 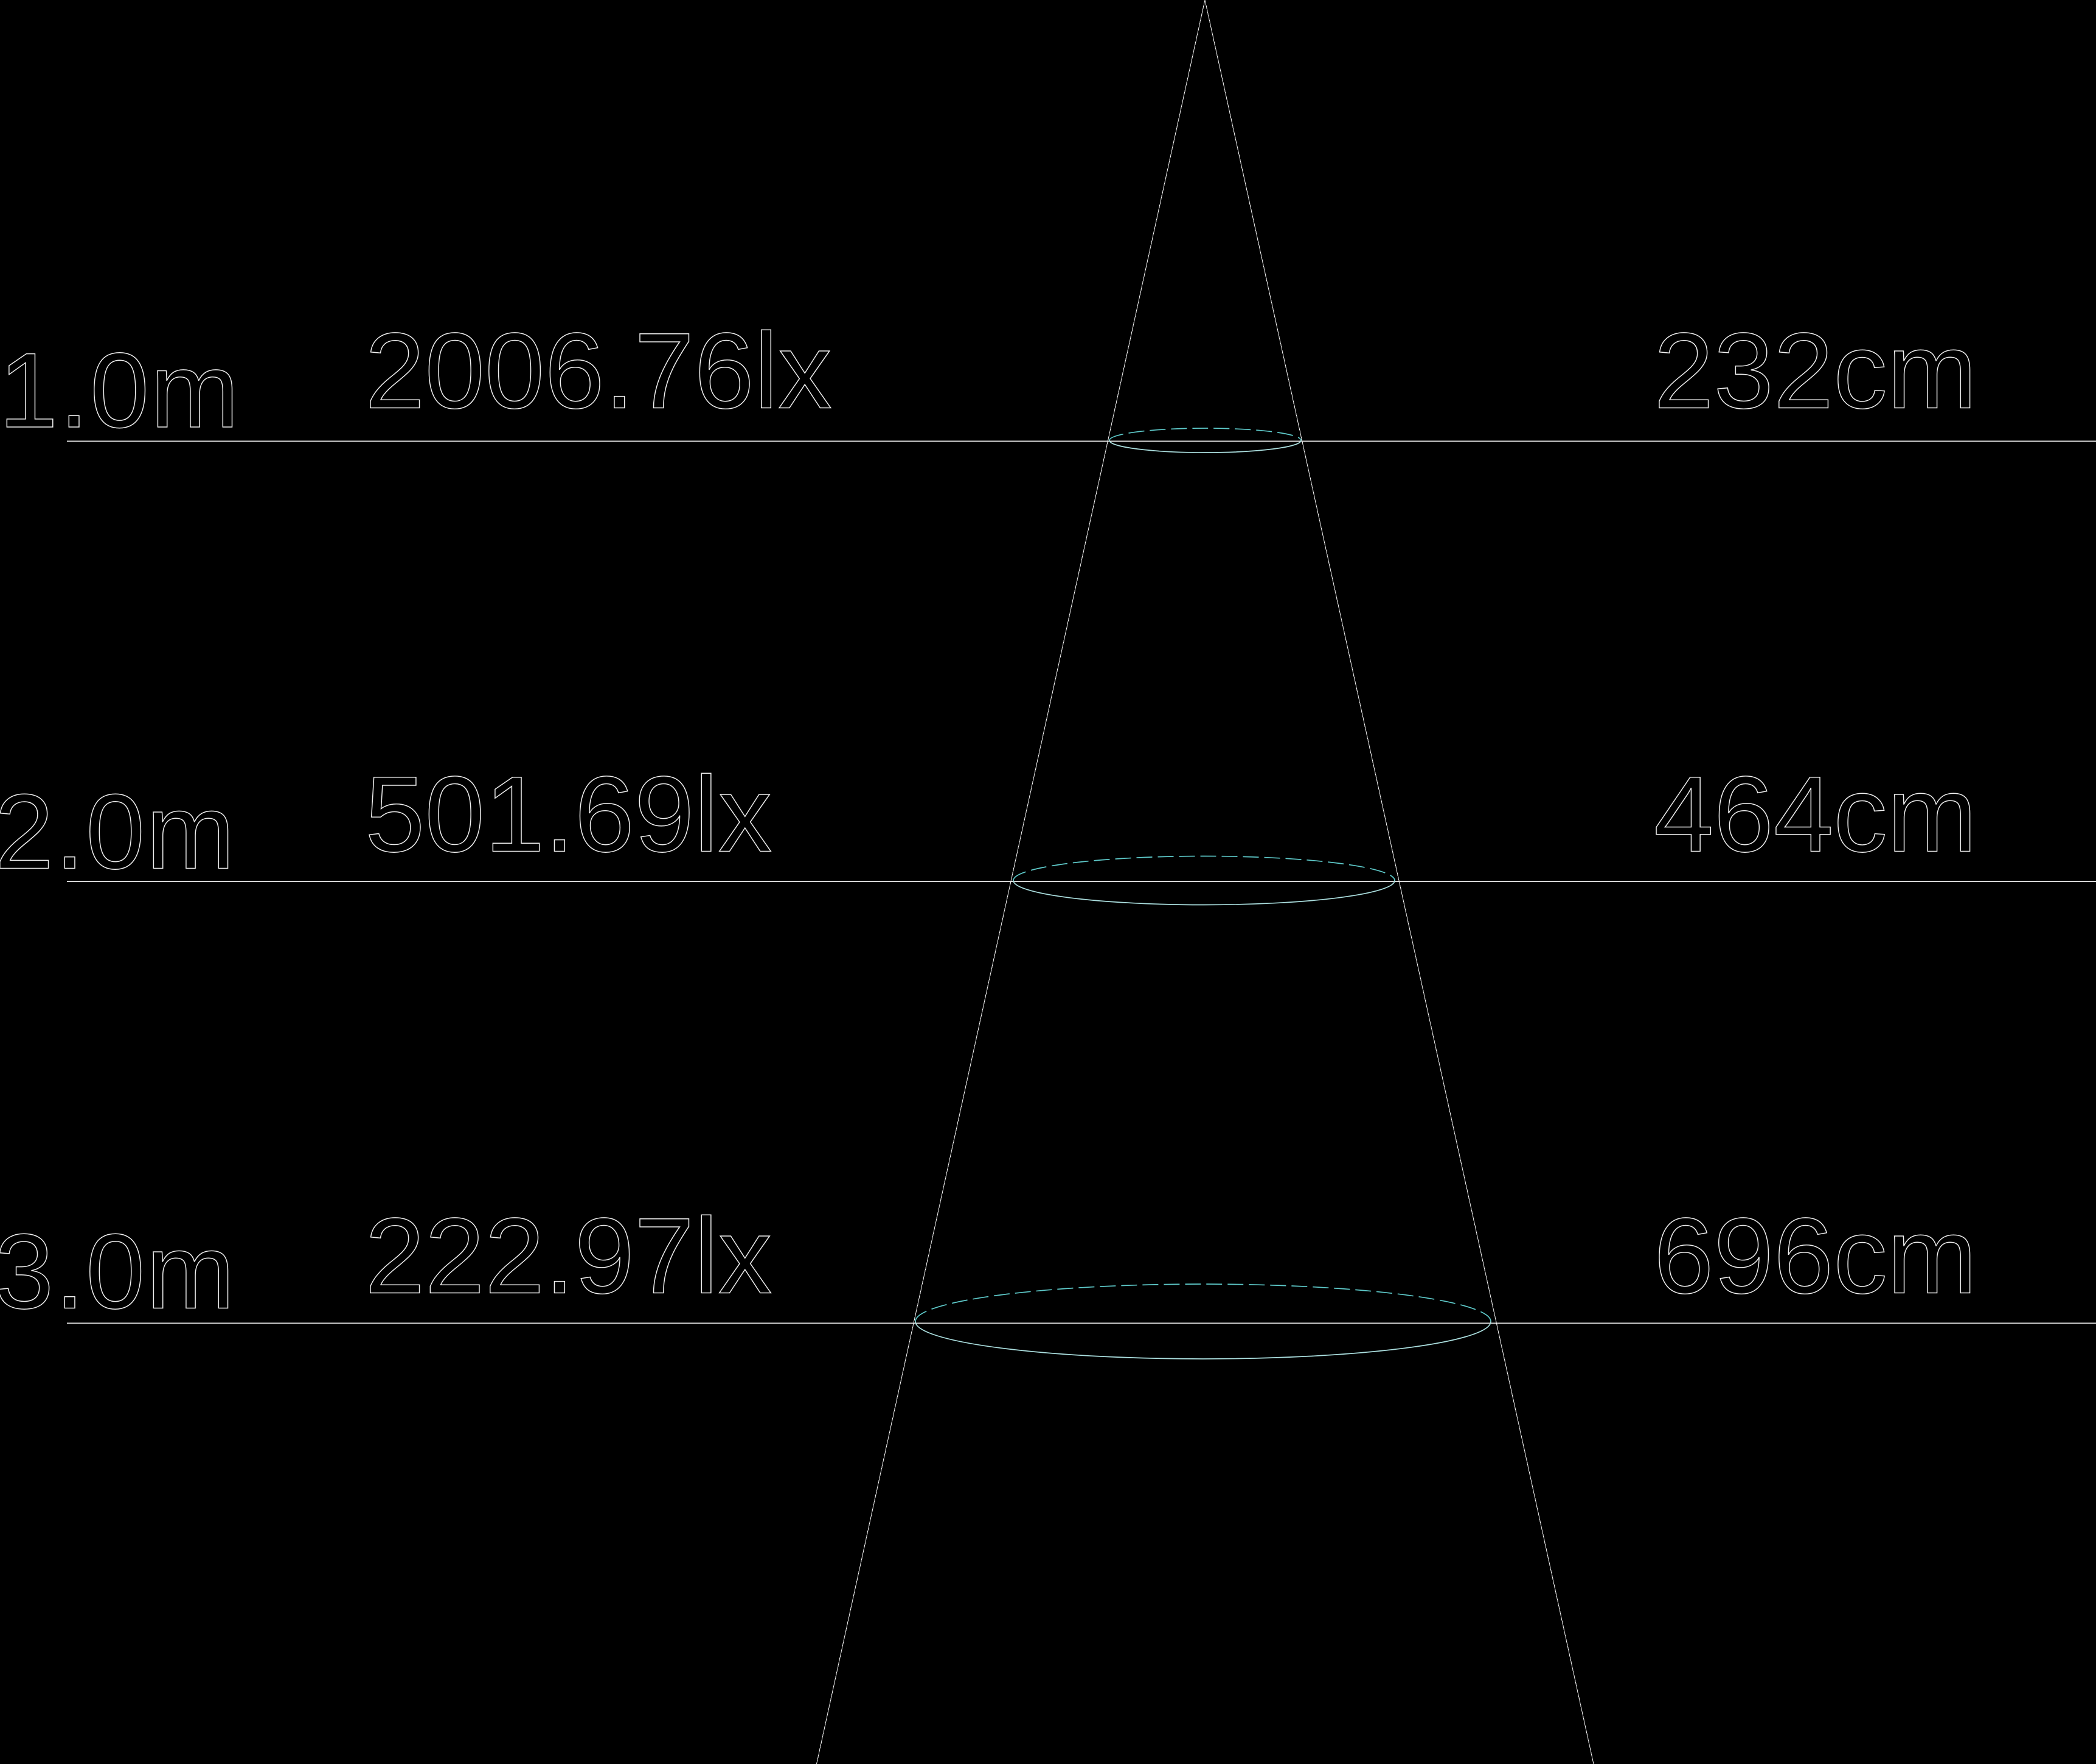 What do you see at coordinates (1816, 1256) in the screenshot?
I see `svg-text: 696cm` at bounding box center [1816, 1256].